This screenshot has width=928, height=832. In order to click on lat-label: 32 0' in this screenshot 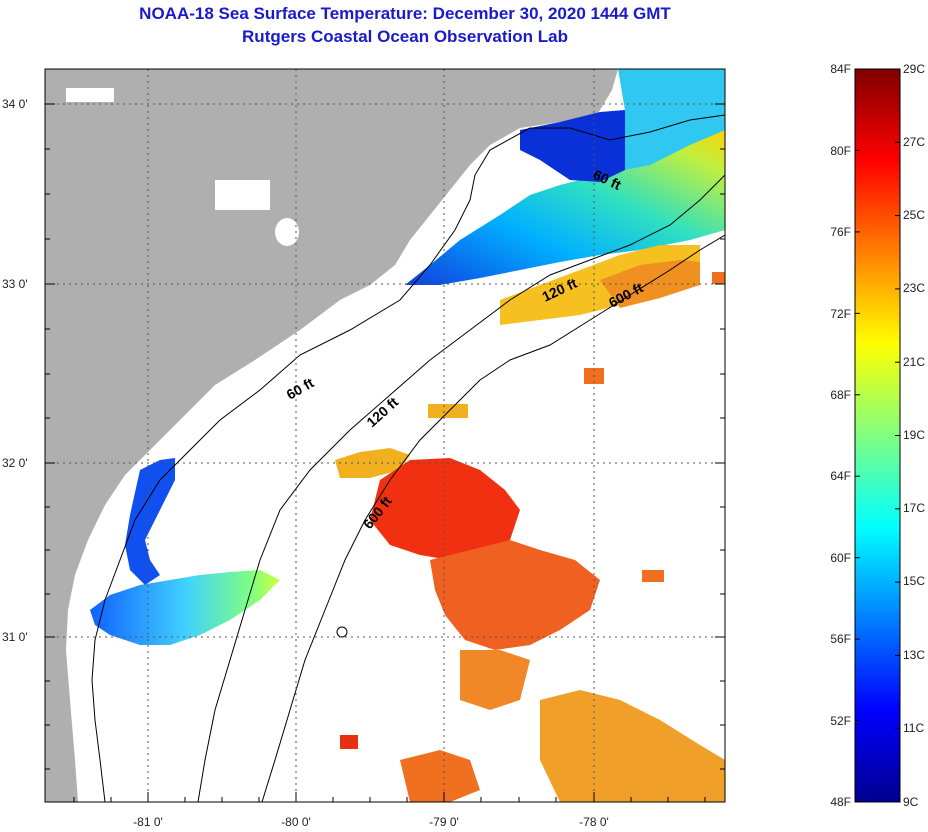, I will do `click(15, 463)`.